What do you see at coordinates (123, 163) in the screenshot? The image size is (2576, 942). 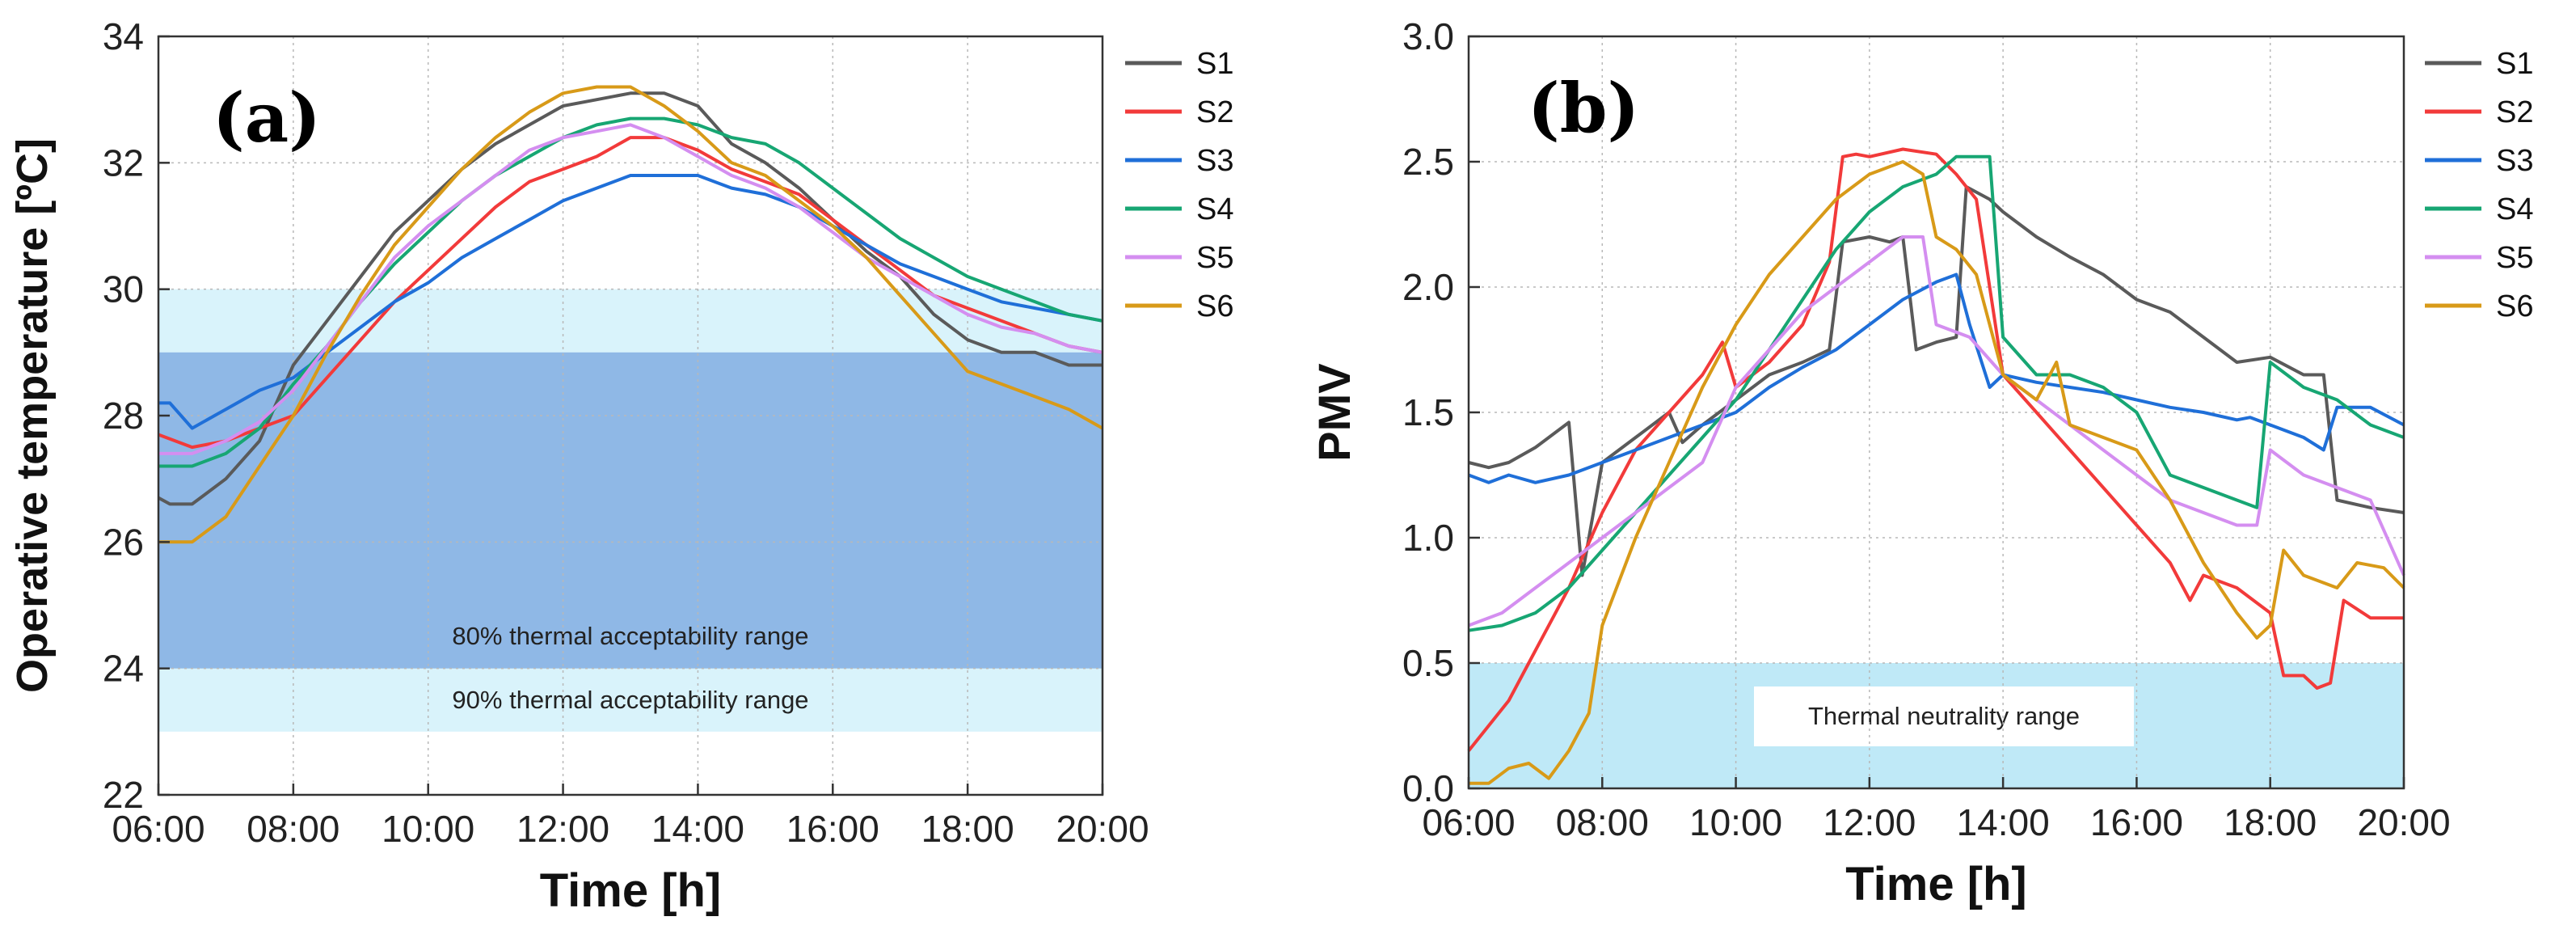 I see `y-tick-label: 32` at bounding box center [123, 163].